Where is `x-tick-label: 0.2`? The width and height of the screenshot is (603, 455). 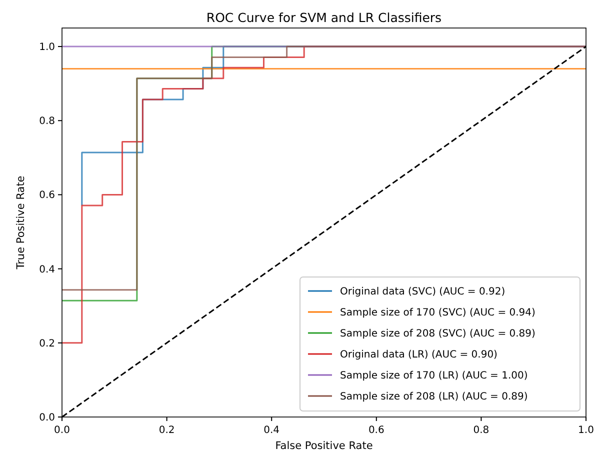 x-tick-label: 0.2 is located at coordinates (166, 430).